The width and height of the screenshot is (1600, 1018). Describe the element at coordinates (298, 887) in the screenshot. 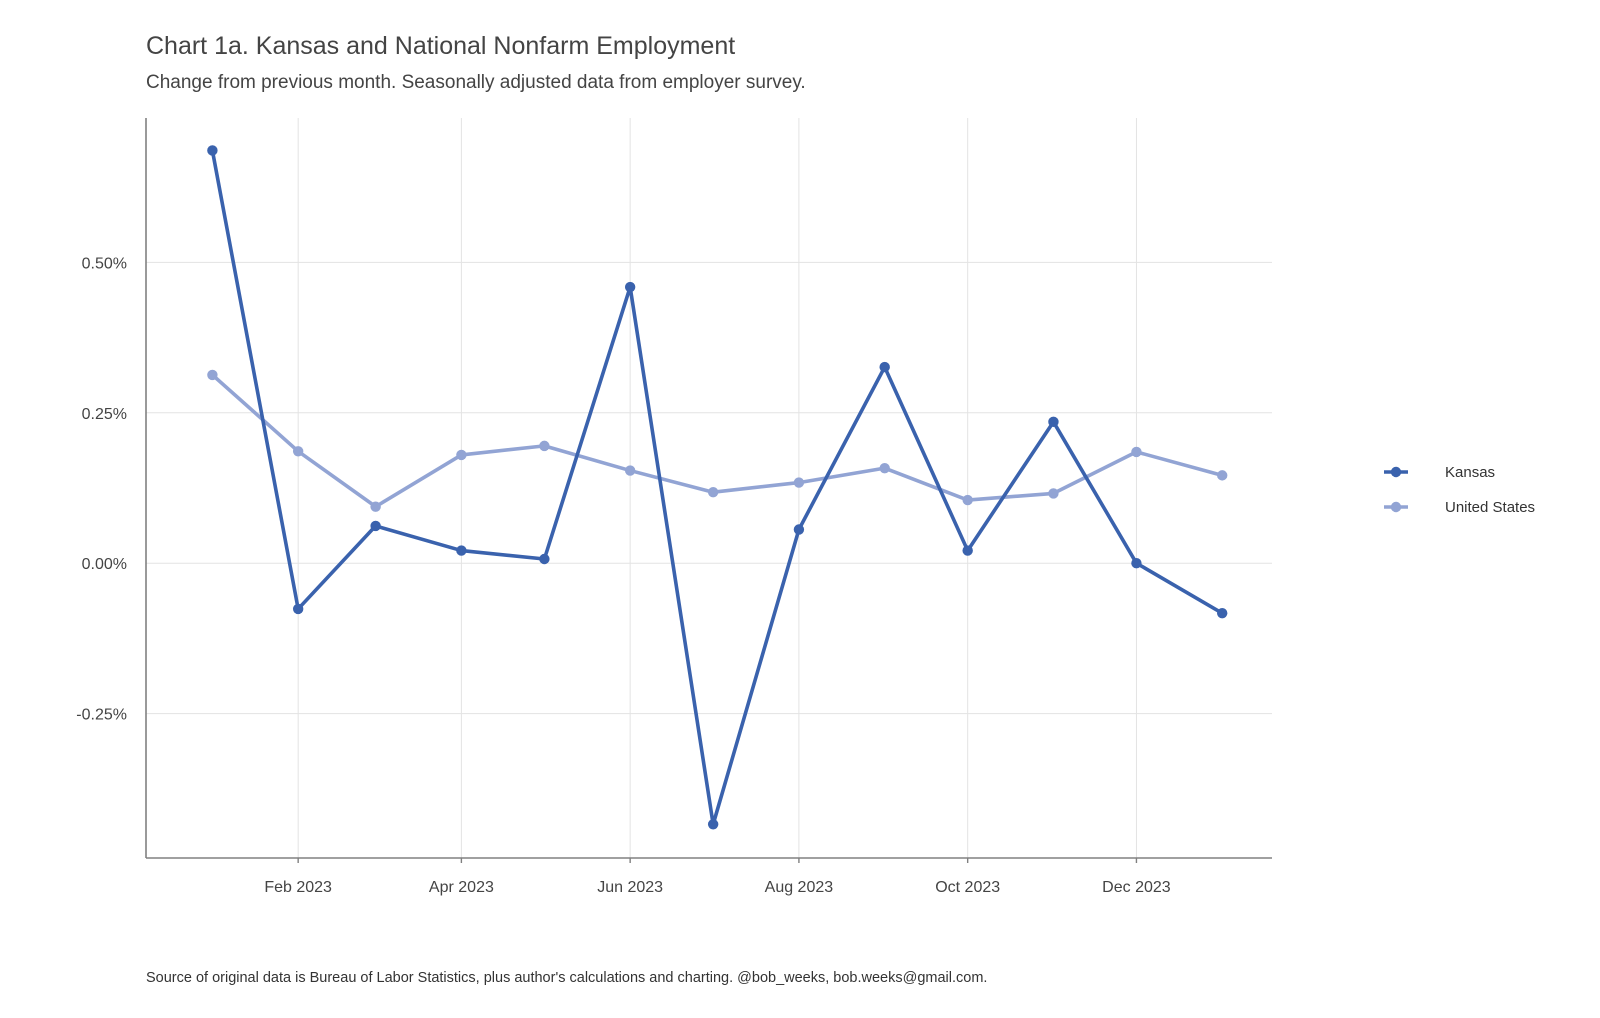

I see `x-tick-label: Feb 2023` at that location.